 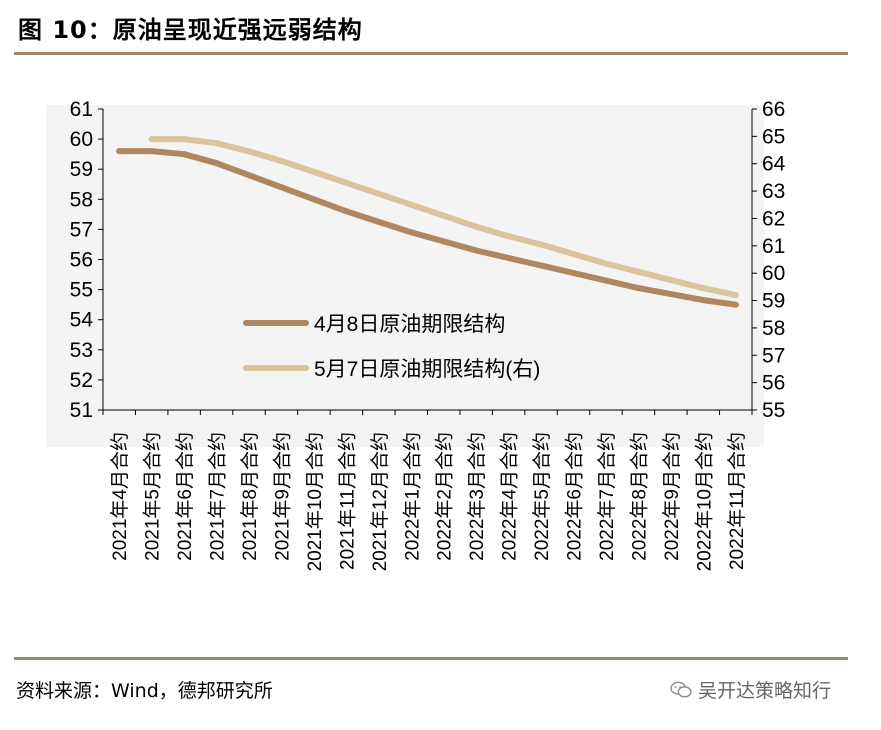 What do you see at coordinates (704, 501) in the screenshot?
I see `x-tick-label: 2022年10月合约` at bounding box center [704, 501].